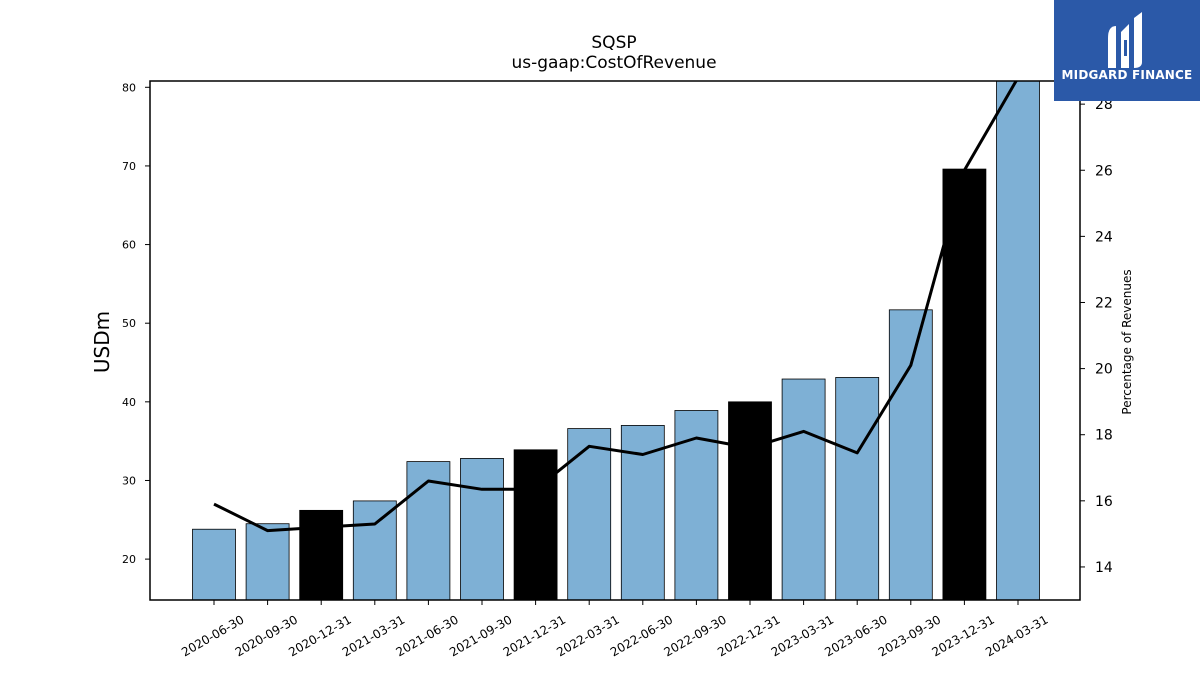  Describe the element at coordinates (613, 43) in the screenshot. I see `chart-title: SQSP` at that location.